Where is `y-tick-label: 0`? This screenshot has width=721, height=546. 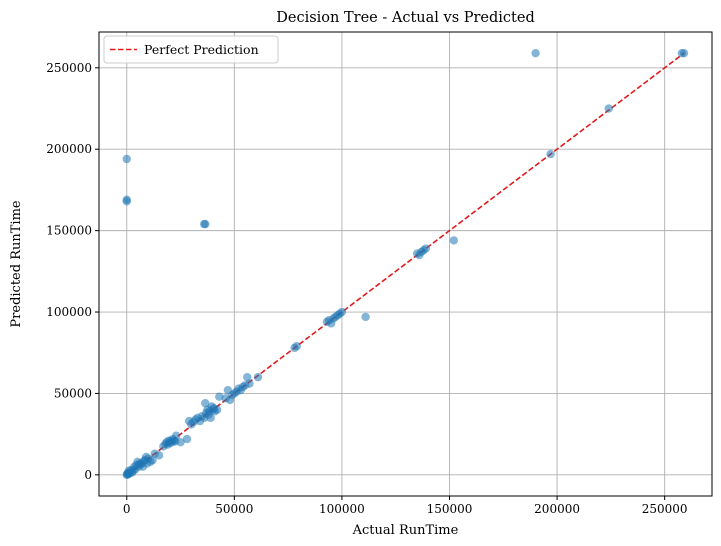
y-tick-label: 0 is located at coordinates (88, 475).